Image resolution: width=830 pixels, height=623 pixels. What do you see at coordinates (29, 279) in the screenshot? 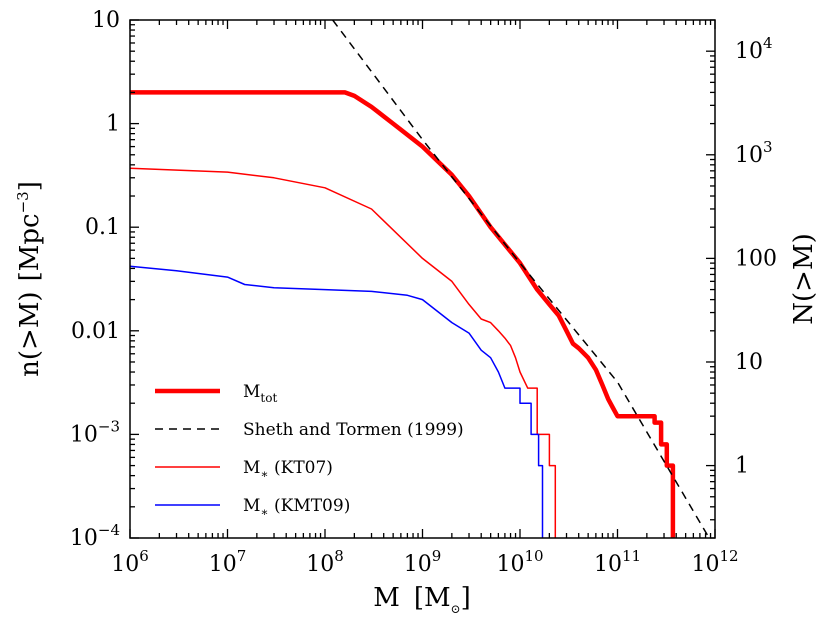
I see `y-left-axis-label: n(>M)[Mpc−3]` at bounding box center [29, 279].